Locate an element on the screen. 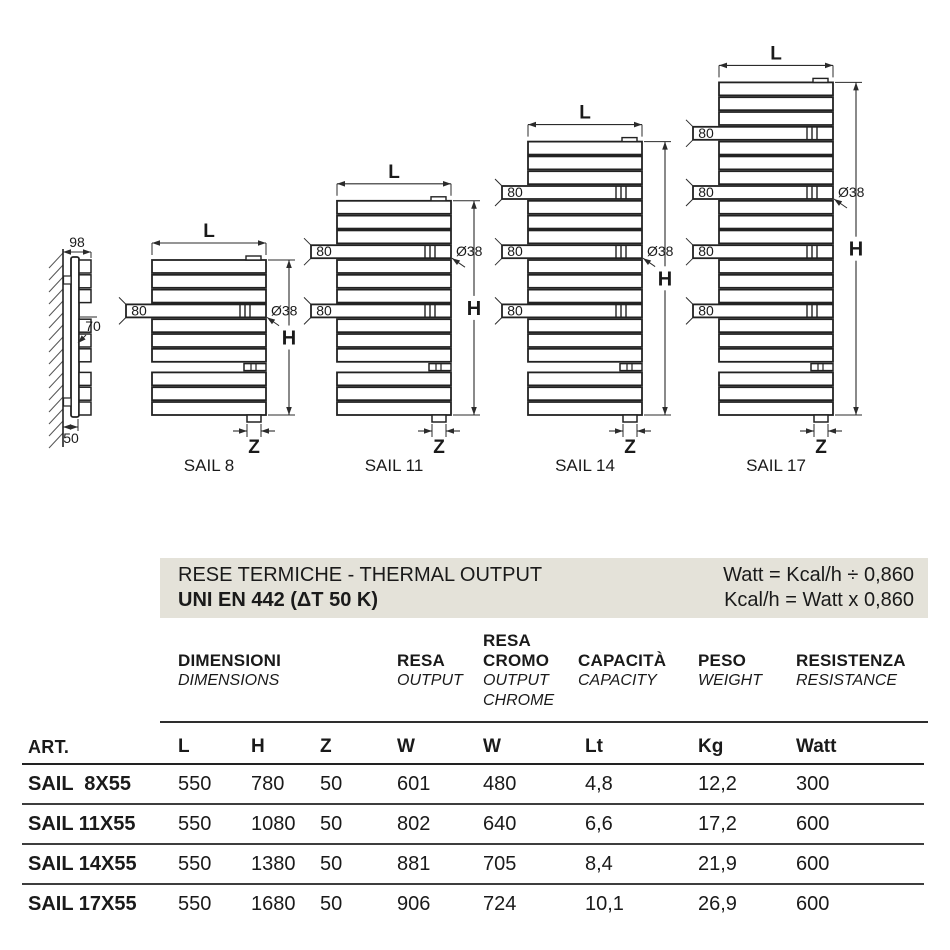 The width and height of the screenshot is (950, 950). group-label-en: DIMENSIONS is located at coordinates (229, 680).